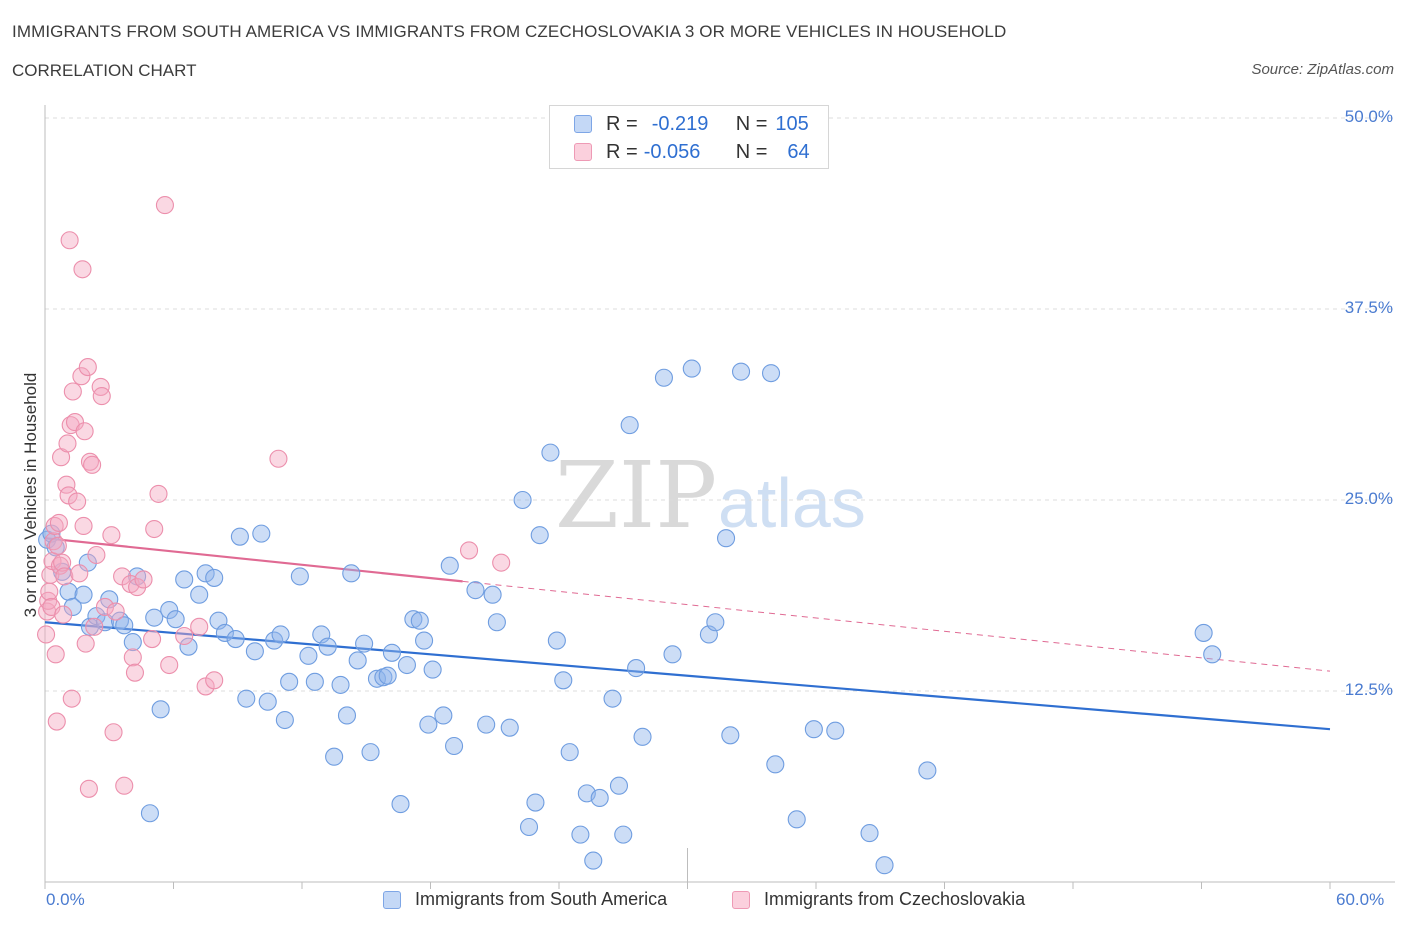 This screenshot has height=930, width=1406. I want to click on legend-item-czechoslovakia: Immigrants from Czechoslovakia, so click(878, 899).